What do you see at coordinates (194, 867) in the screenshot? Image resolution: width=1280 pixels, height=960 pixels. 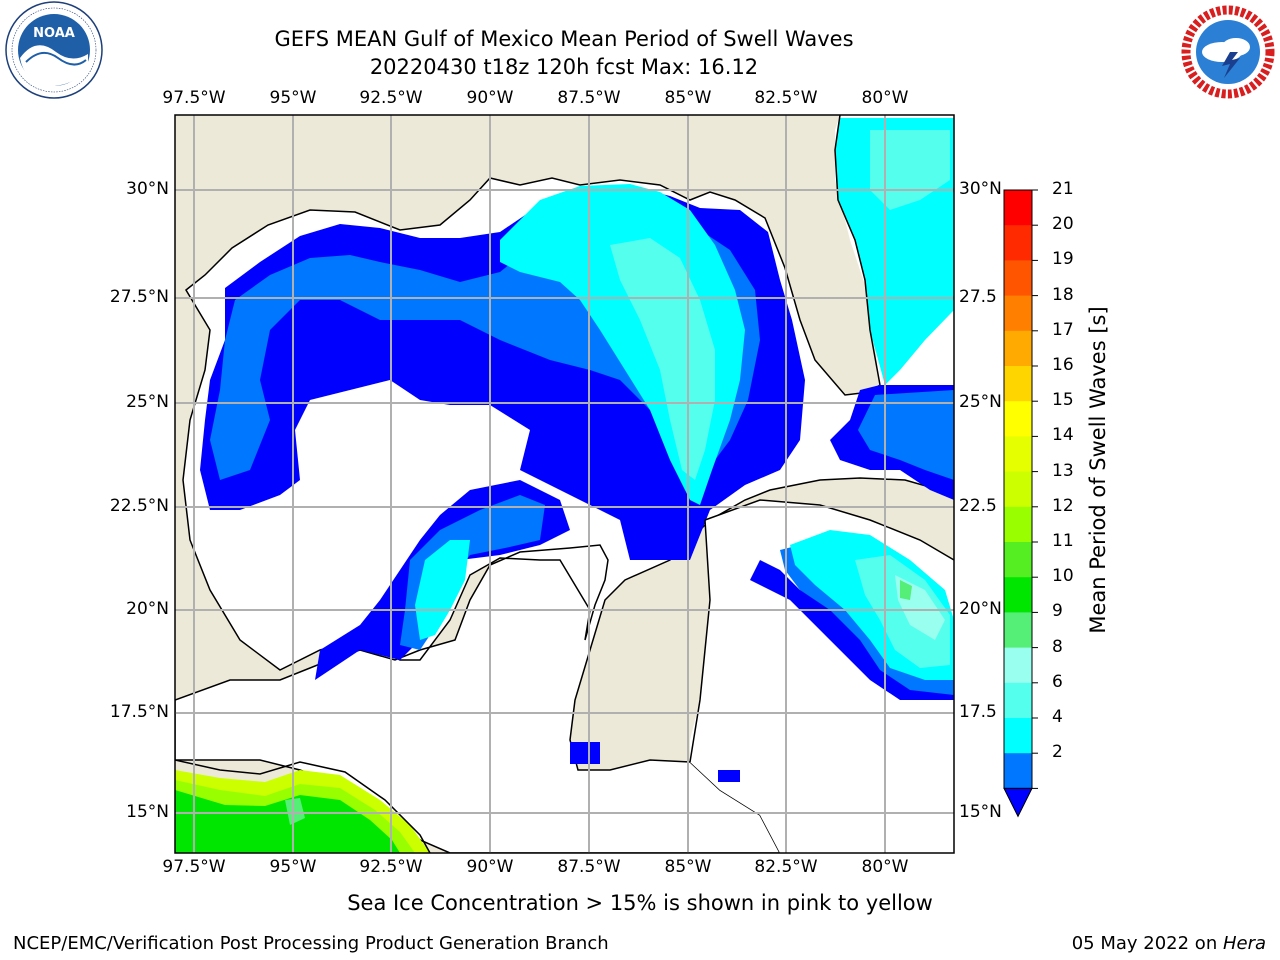 I see `lon-label-bottom: 97.5°W` at bounding box center [194, 867].